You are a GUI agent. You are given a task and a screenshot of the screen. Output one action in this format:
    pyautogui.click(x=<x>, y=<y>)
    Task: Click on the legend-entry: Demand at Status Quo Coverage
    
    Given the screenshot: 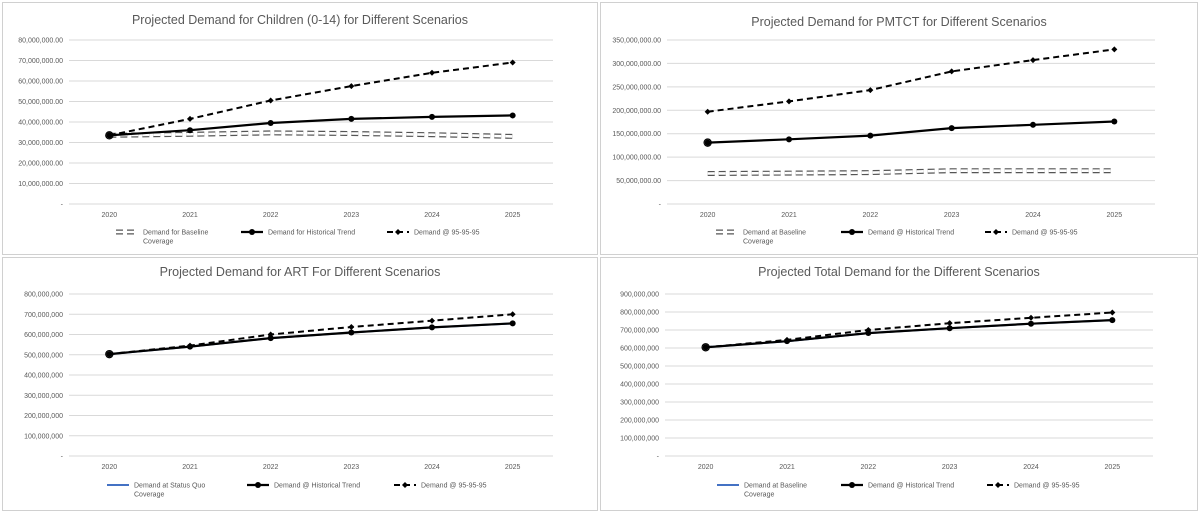 What is the action you would take?
    pyautogui.click(x=156, y=491)
    